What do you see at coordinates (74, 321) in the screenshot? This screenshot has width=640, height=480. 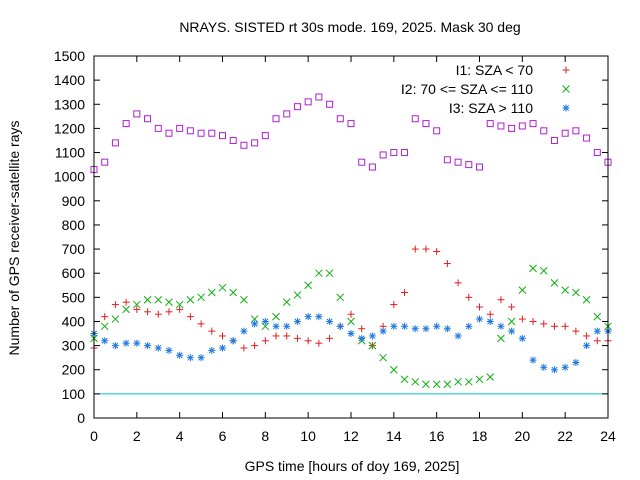 I see `y-tick-label: 400` at bounding box center [74, 321].